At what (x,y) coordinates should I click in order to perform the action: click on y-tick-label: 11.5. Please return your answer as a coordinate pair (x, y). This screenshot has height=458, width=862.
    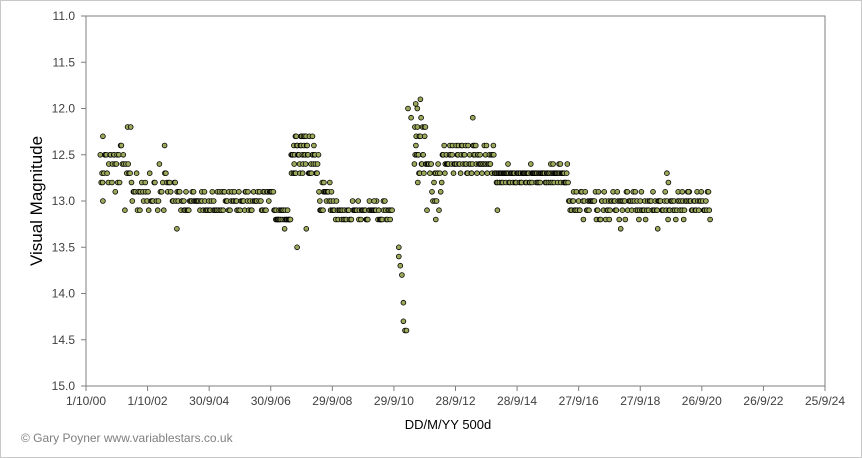
    Looking at the image, I should click on (64, 62).